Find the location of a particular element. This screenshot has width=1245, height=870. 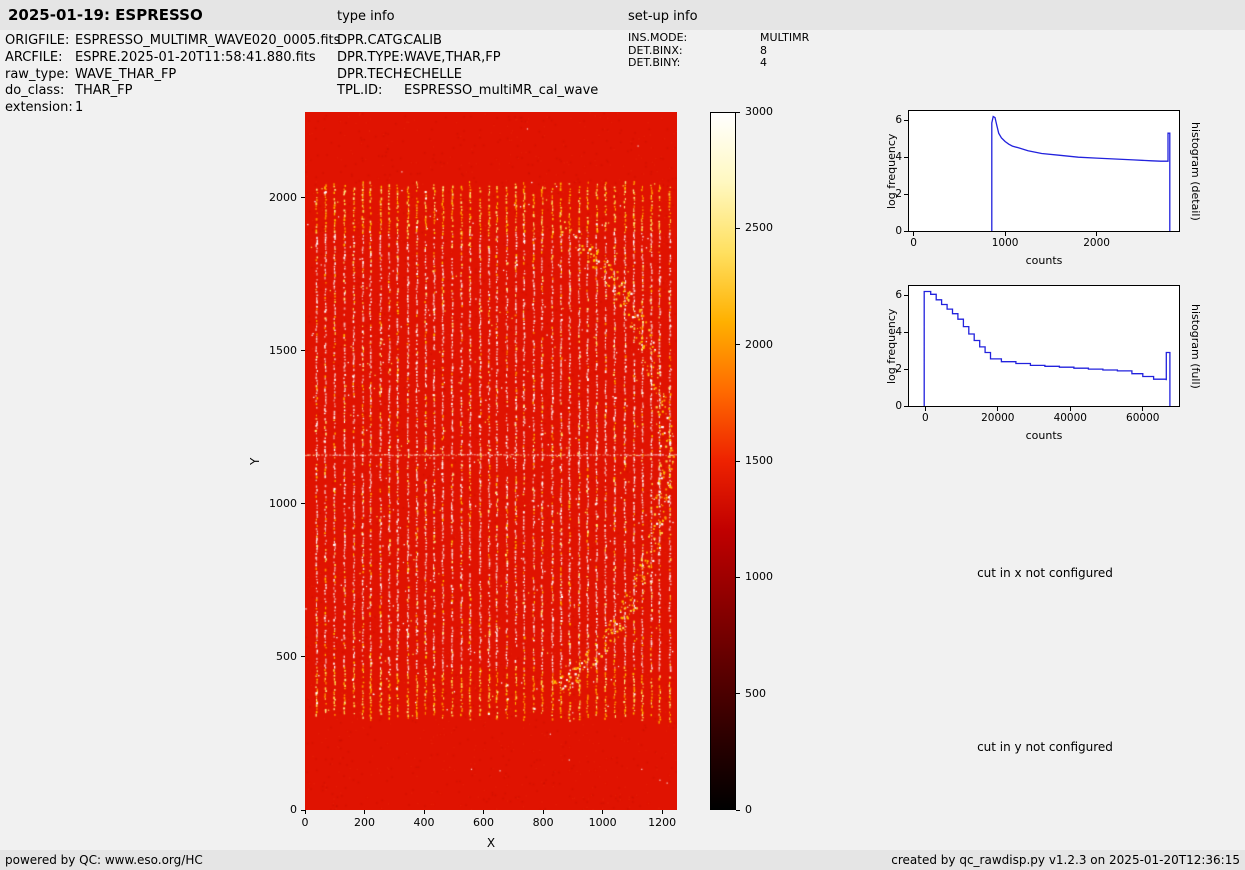

info-value: ECHELLE is located at coordinates (433, 74).